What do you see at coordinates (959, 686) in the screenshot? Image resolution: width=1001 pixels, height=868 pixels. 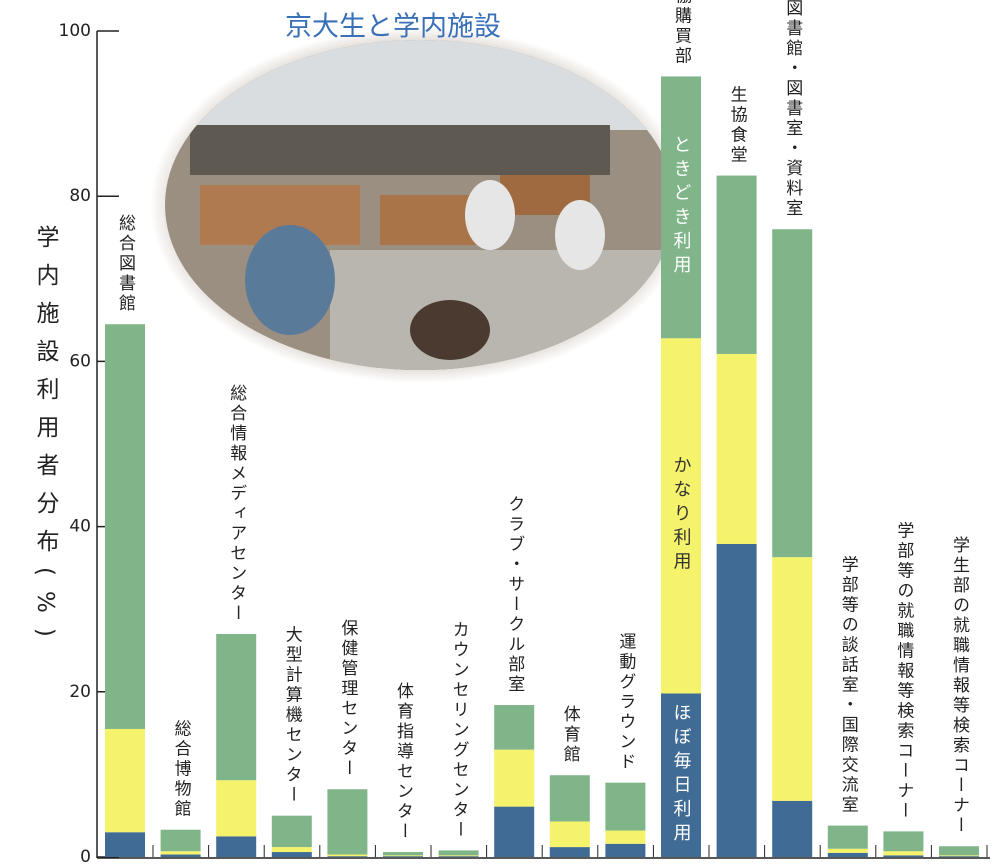 I see `x-tick-label: 学生部の就職情報等検索コーナー` at bounding box center [959, 686].